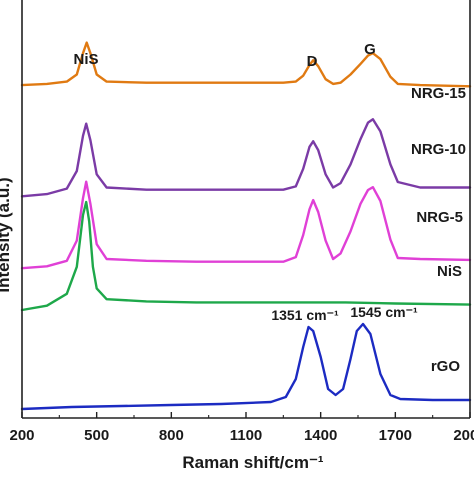  I want to click on x-axis-ticks: 200 500 800 1100 1400 1700 2000, so click(241, 428).